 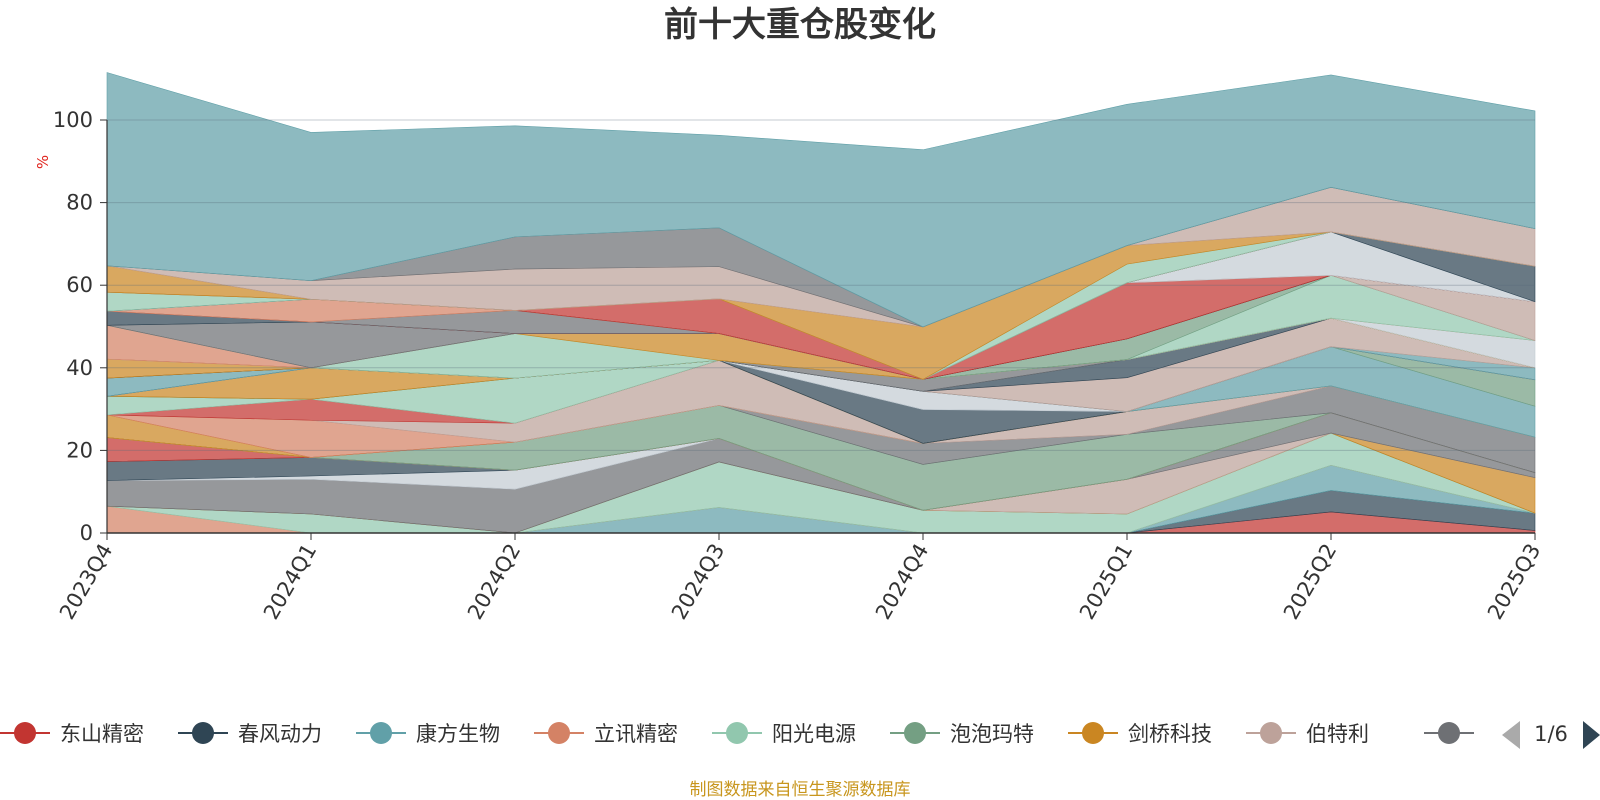 I want to click on y-axis-unit: %, so click(x=43, y=162).